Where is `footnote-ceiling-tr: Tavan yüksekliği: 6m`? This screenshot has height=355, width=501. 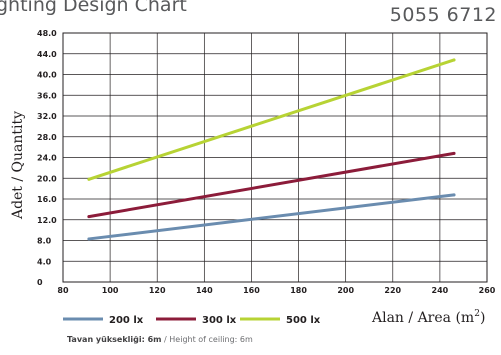
footnote-ceiling-tr: Tavan yüksekliği: 6m is located at coordinates (114, 339).